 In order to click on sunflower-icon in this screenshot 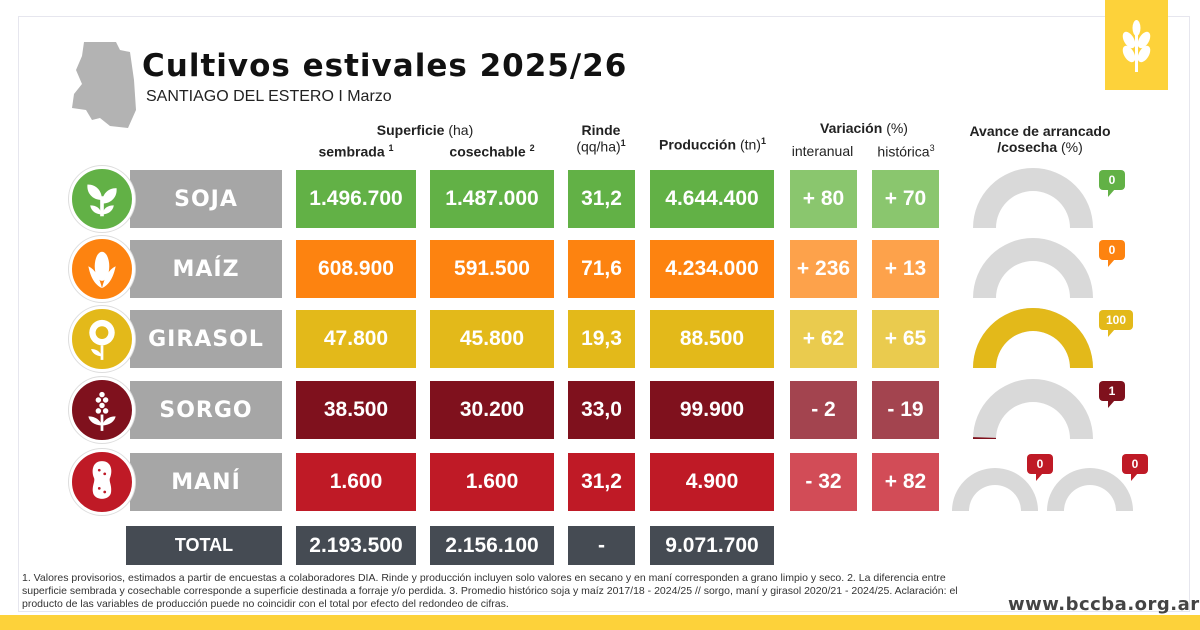, I will do `click(102, 339)`.